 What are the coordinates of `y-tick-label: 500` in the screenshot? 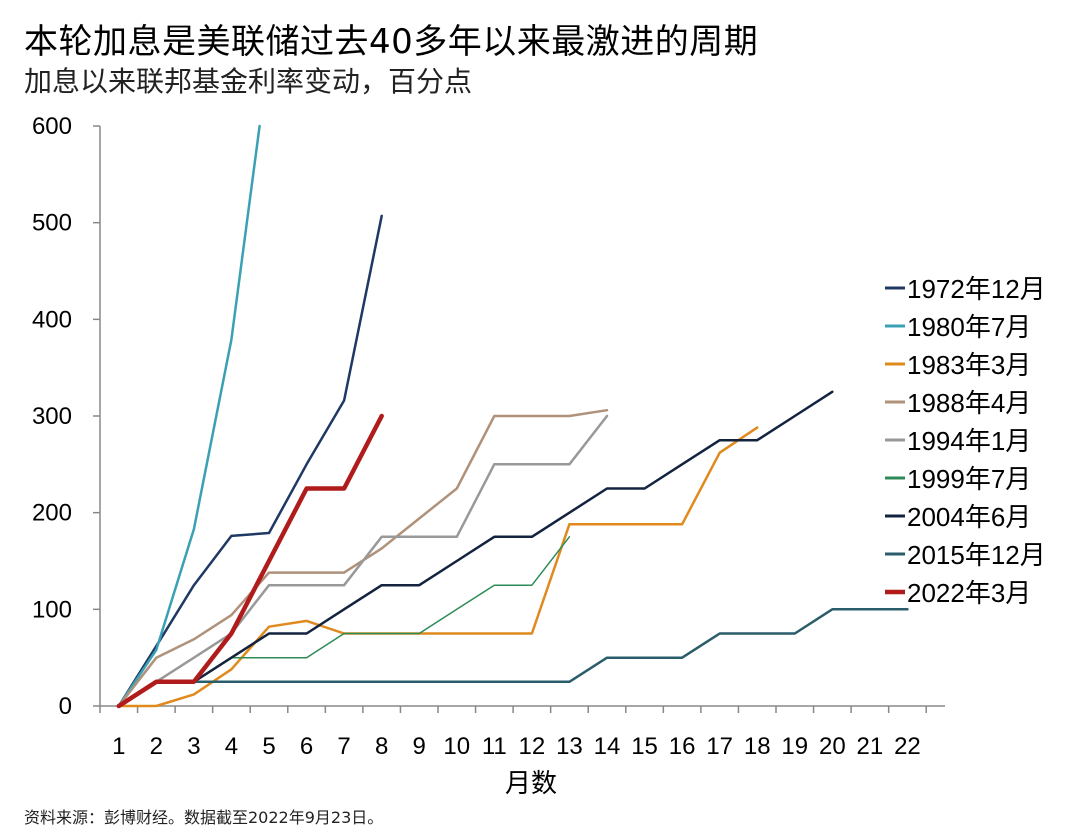 It's located at (52, 223).